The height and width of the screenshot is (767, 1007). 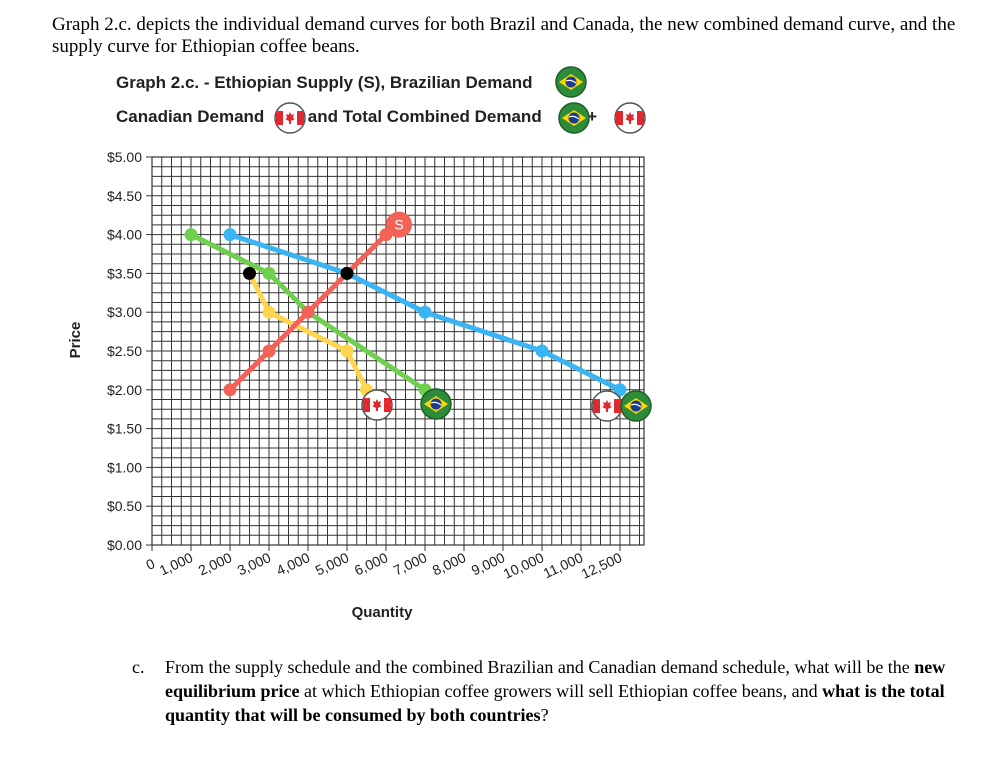 I want to click on x-tick-label: 6,000, so click(x=371, y=563).